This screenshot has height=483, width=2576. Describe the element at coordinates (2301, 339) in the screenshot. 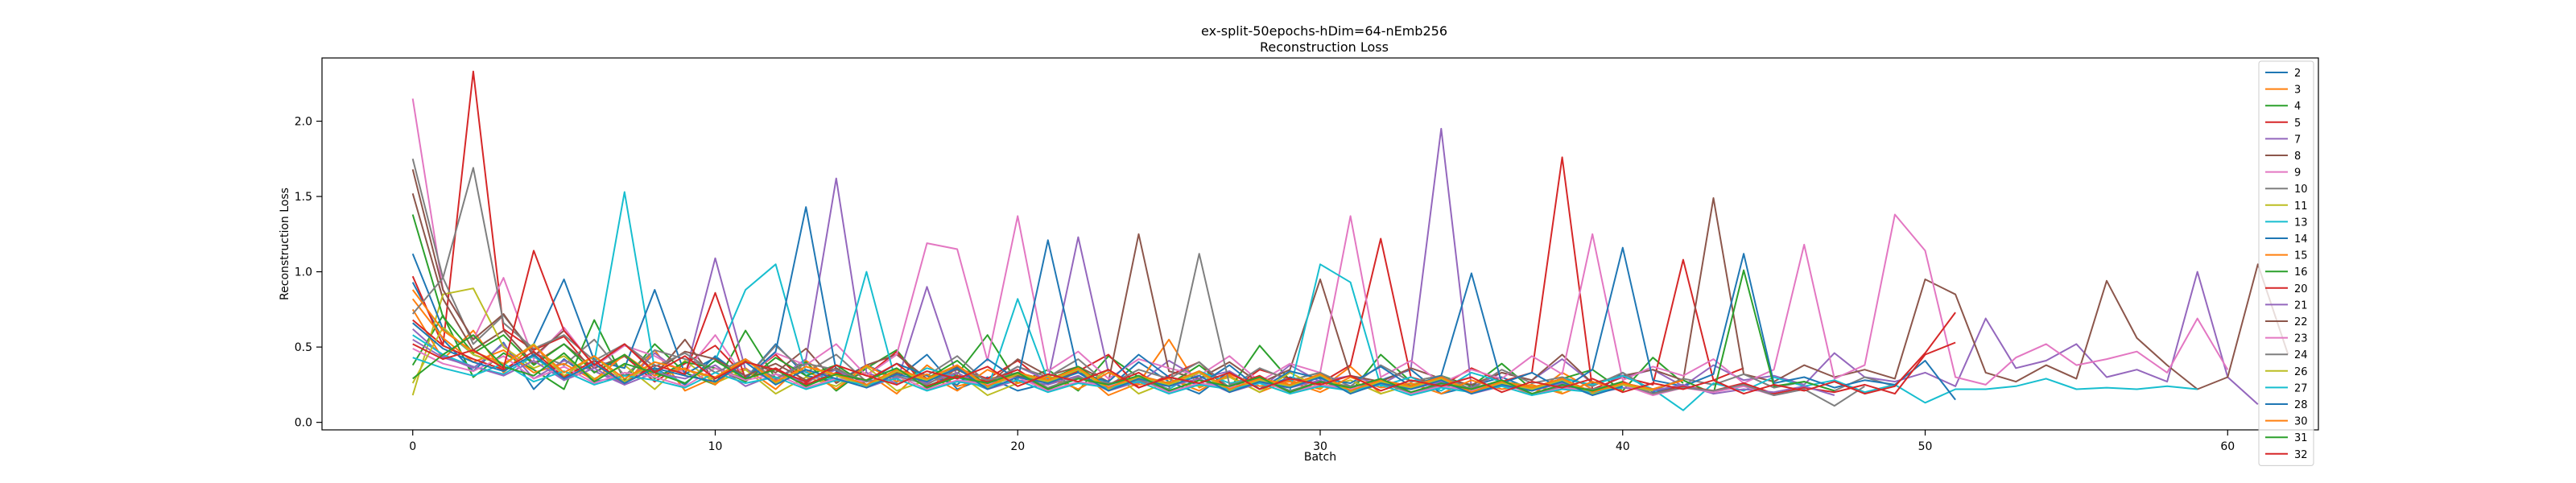

I see `legend-label-23: 23` at that location.